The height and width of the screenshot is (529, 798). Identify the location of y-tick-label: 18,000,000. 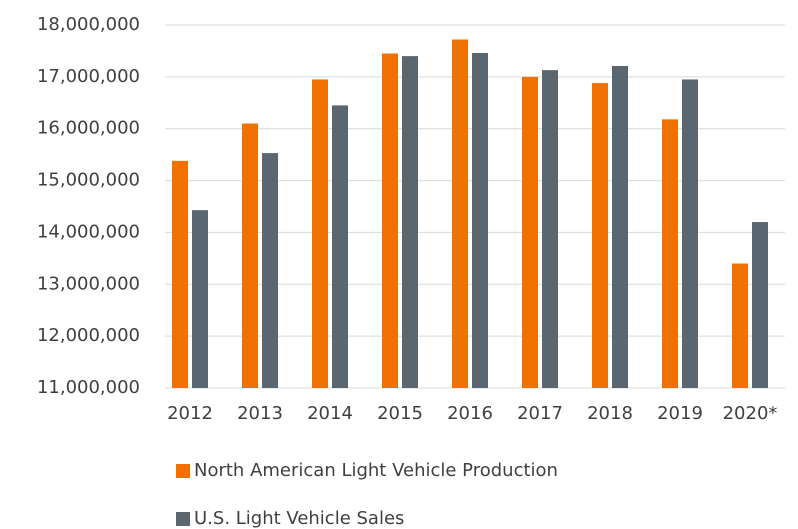
(88, 24).